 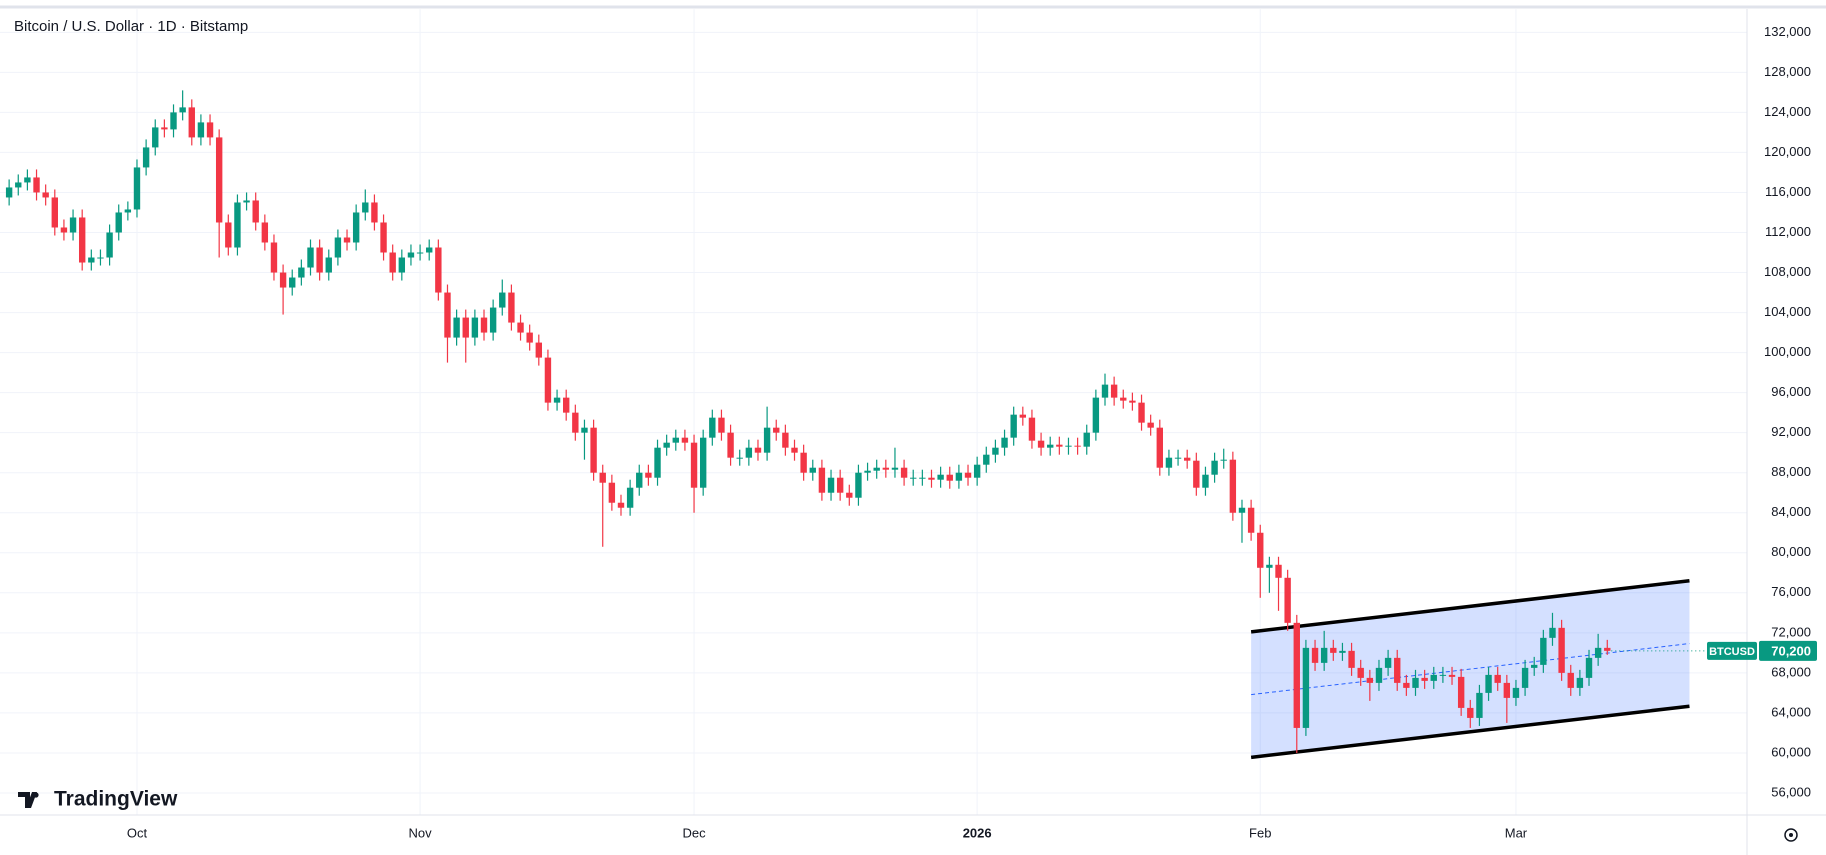 What do you see at coordinates (1470, 606) in the screenshot?
I see `channel-upper` at bounding box center [1470, 606].